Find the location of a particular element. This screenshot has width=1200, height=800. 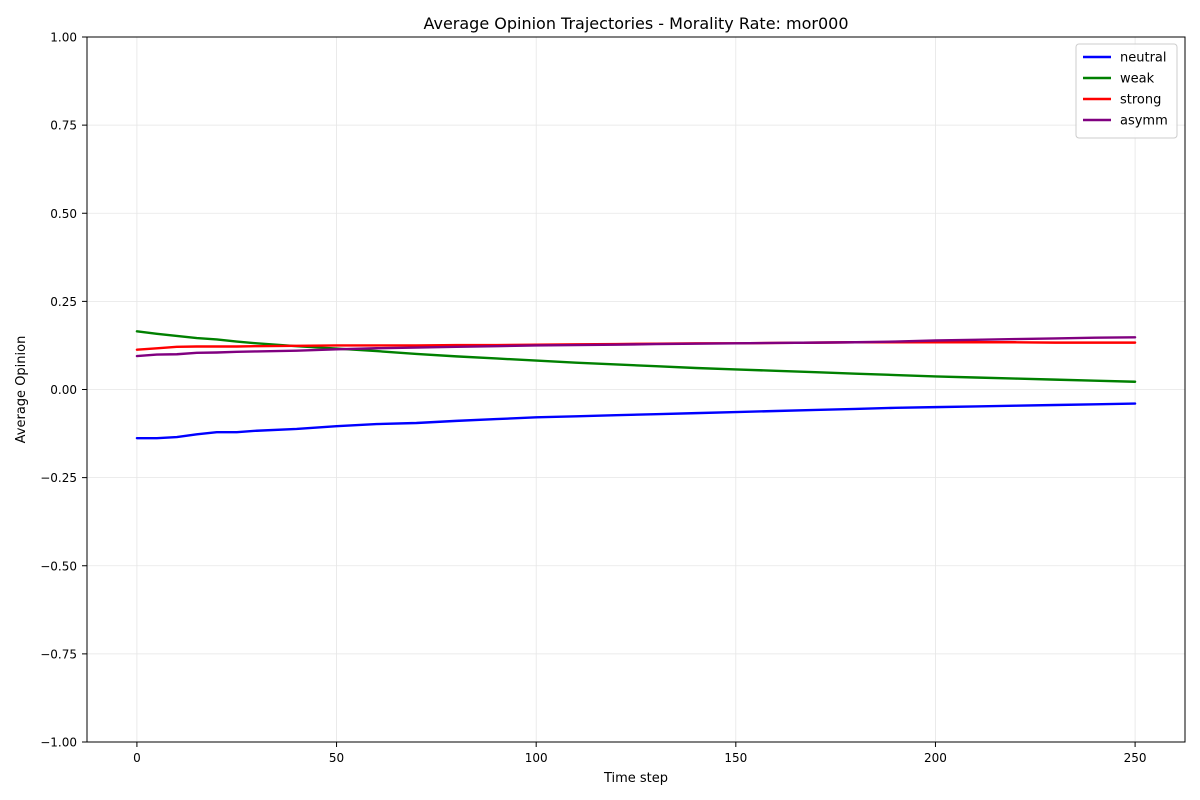

y-tick-label: −0.25 is located at coordinates (58, 478).